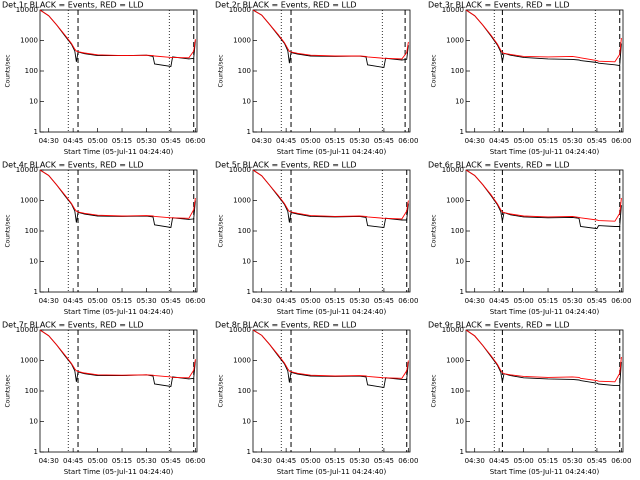 This screenshot has height=480, width=640. Describe the element at coordinates (499, 165) in the screenshot. I see `panel-title: Det 6r BLACK = Events, RED = LLD` at that location.